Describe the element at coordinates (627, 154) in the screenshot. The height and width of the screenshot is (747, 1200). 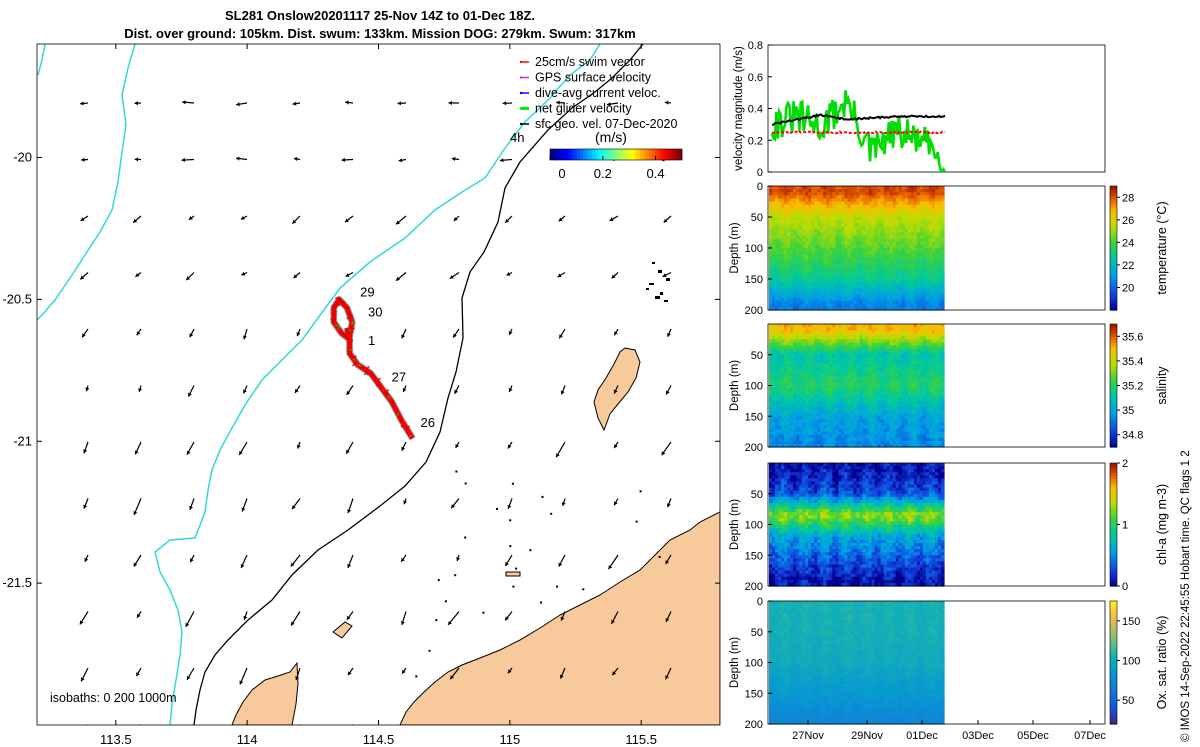
I see `colorbar-cell` at that location.